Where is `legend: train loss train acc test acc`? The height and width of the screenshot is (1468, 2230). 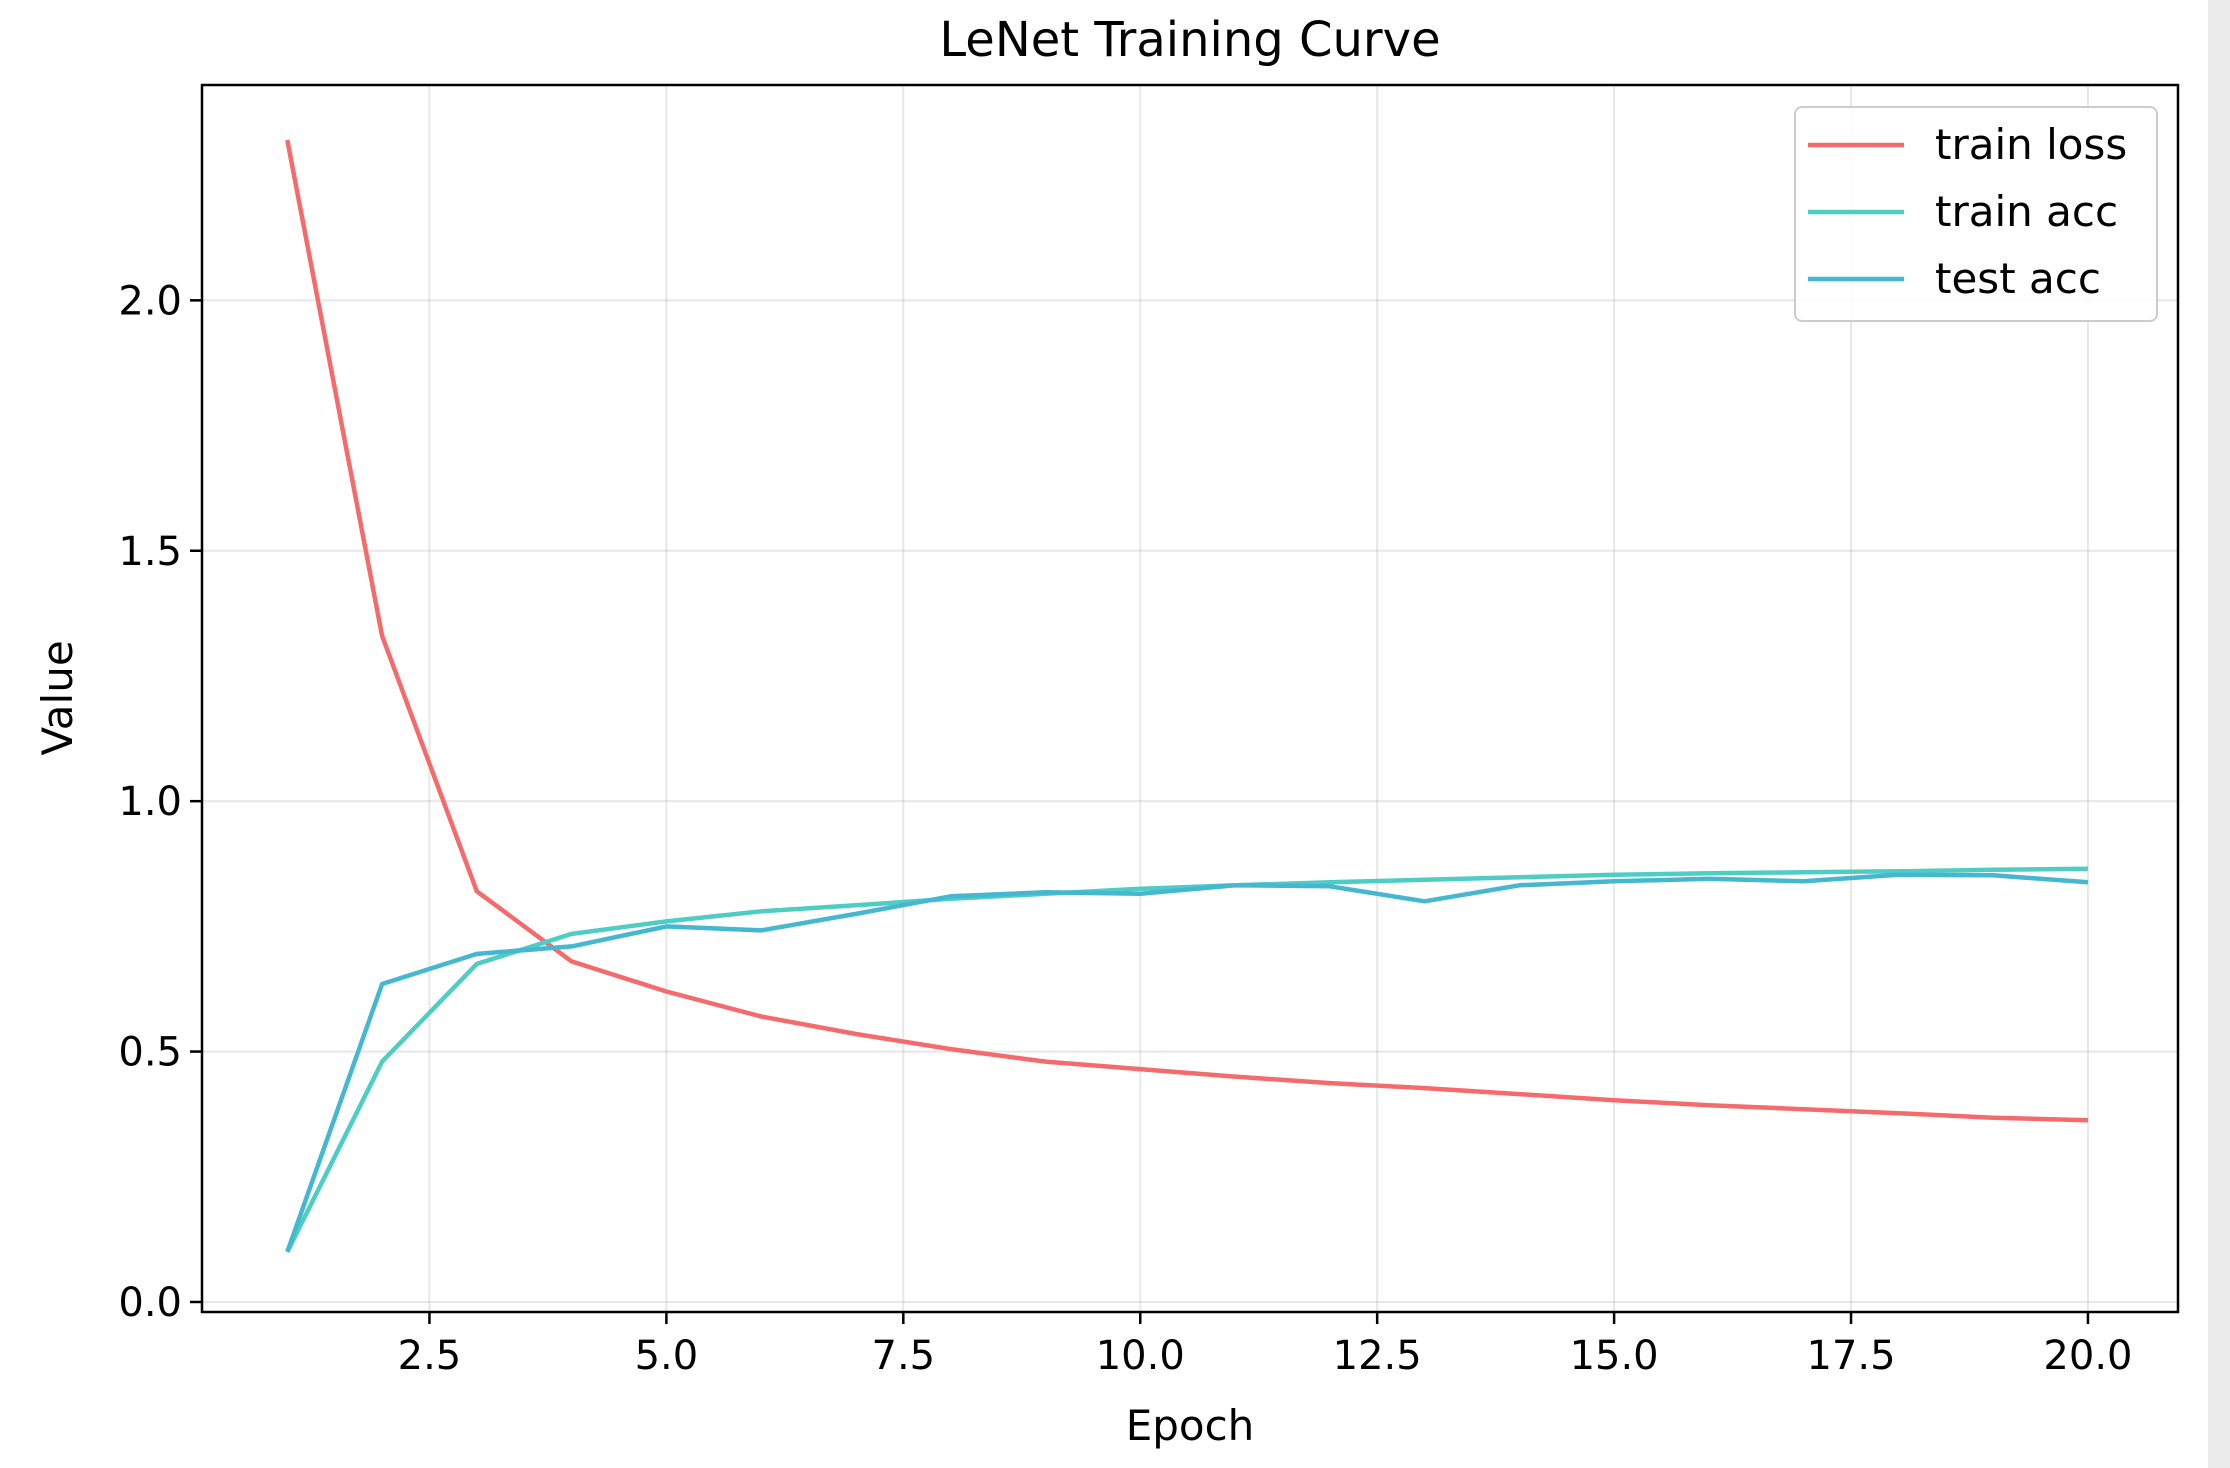 legend: train loss train acc test acc is located at coordinates (1976, 214).